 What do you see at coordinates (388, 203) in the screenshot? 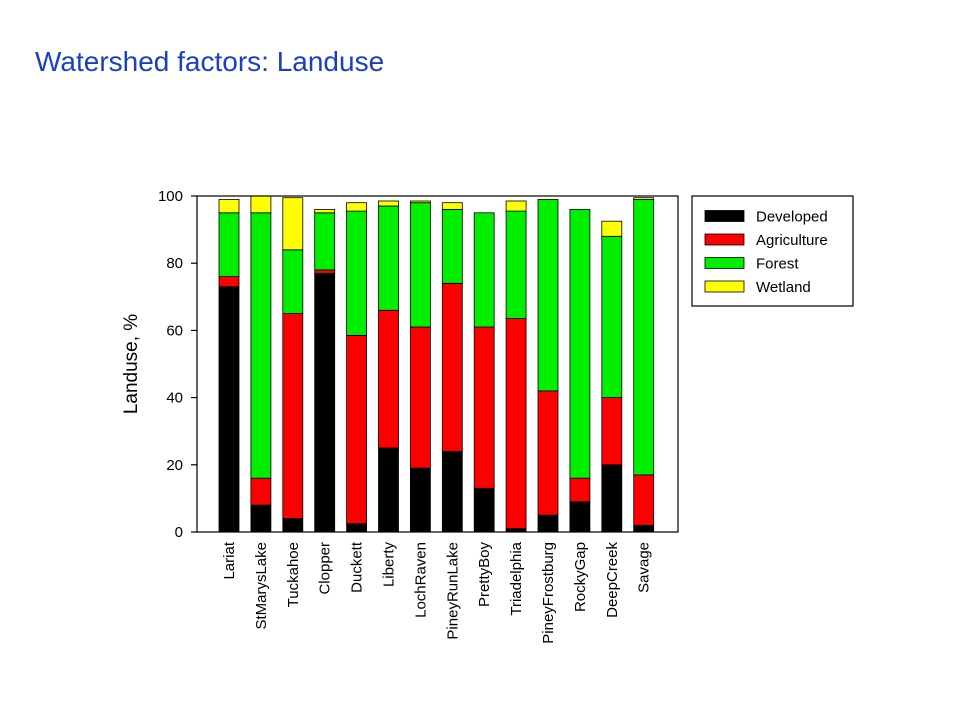
I see `bar-wetland-liberty` at bounding box center [388, 203].